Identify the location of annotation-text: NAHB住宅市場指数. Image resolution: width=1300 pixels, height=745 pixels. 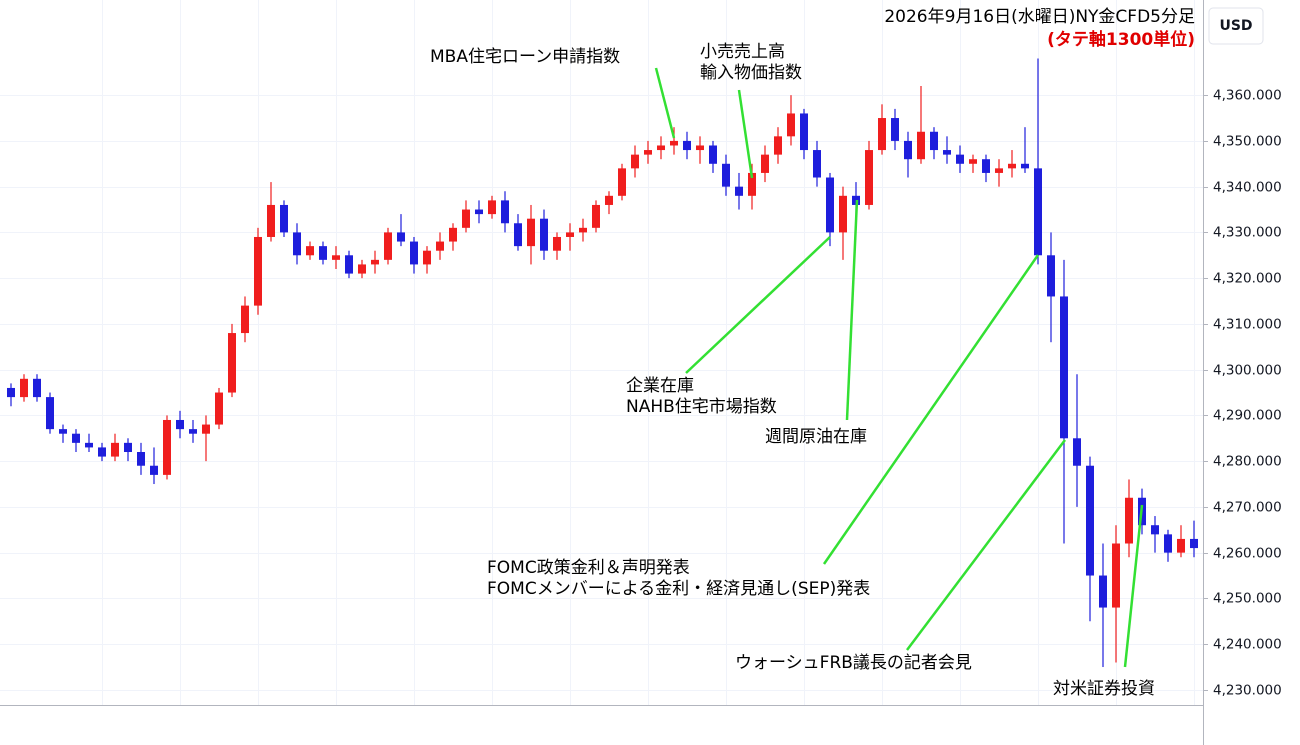
(701, 407).